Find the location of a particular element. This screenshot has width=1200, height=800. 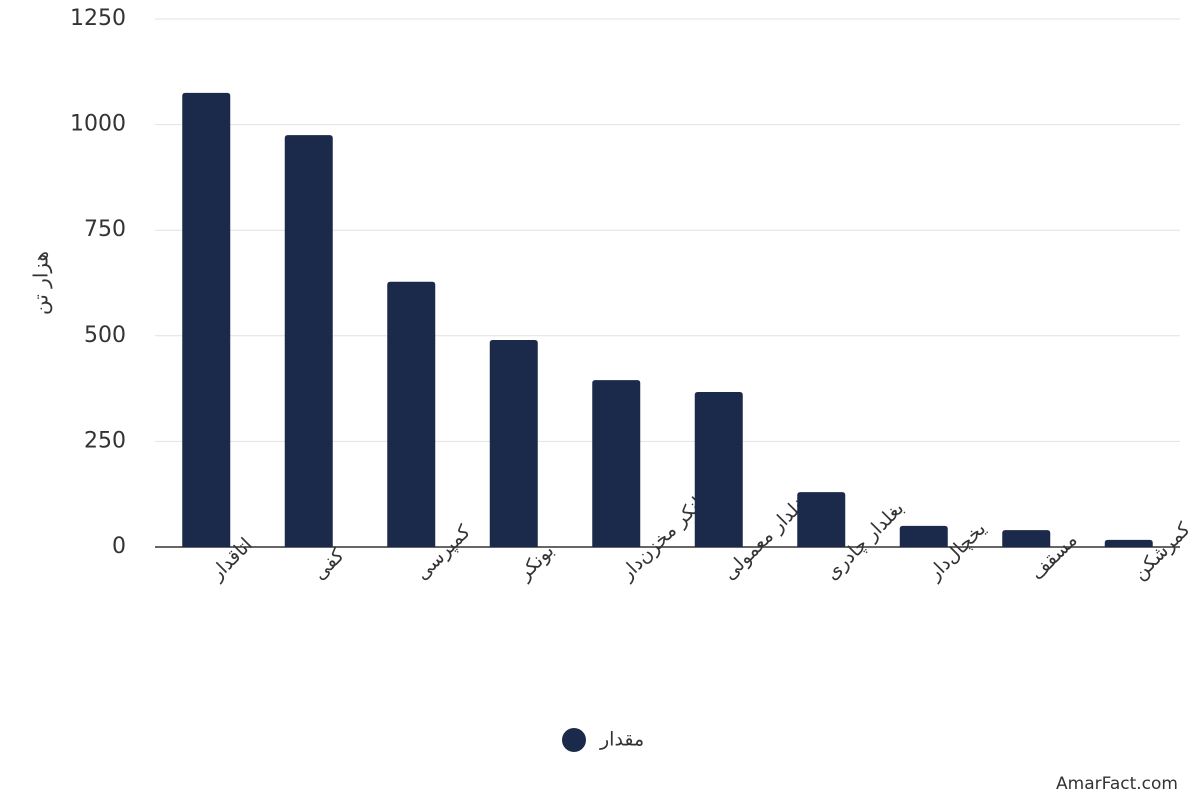

y-tick-label: 0 is located at coordinates (119, 546).